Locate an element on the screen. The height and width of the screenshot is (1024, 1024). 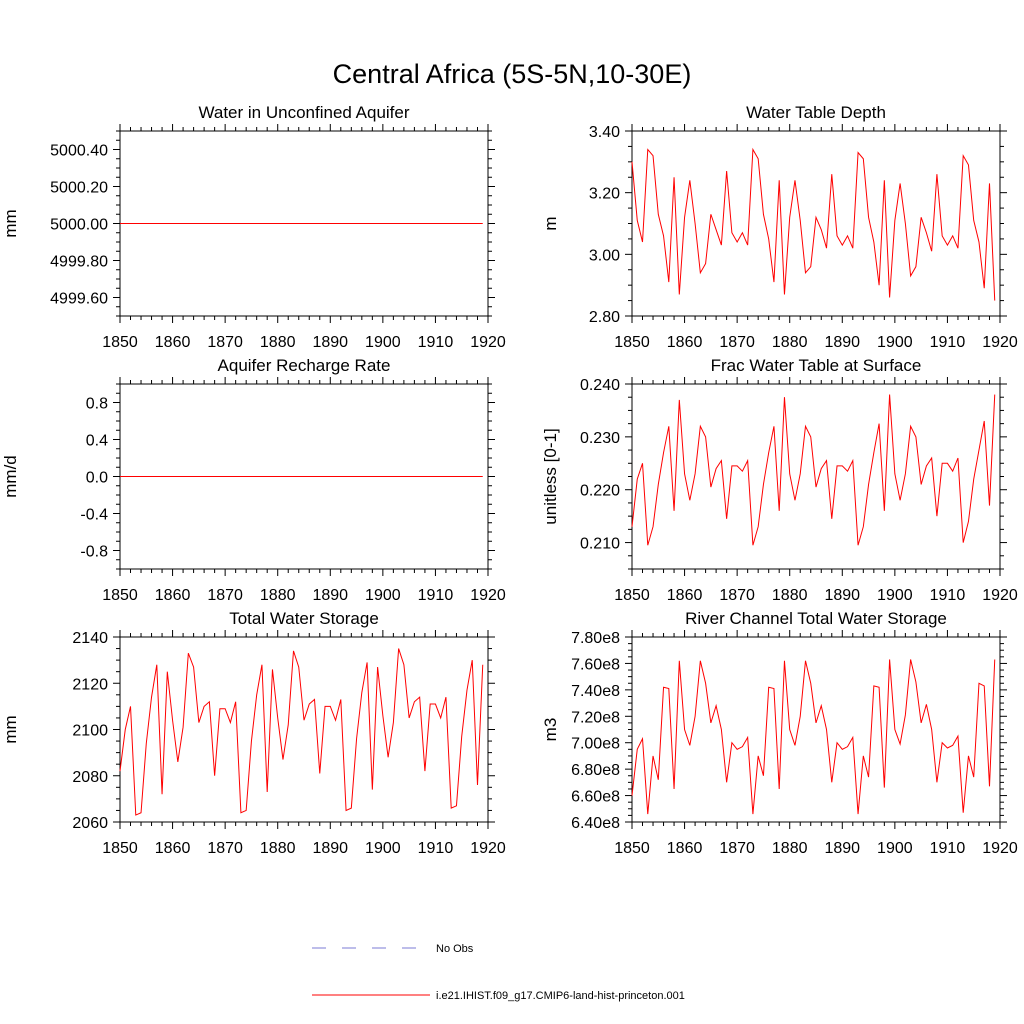
chart-4-xtick-label: 1880 is located at coordinates (278, 848).